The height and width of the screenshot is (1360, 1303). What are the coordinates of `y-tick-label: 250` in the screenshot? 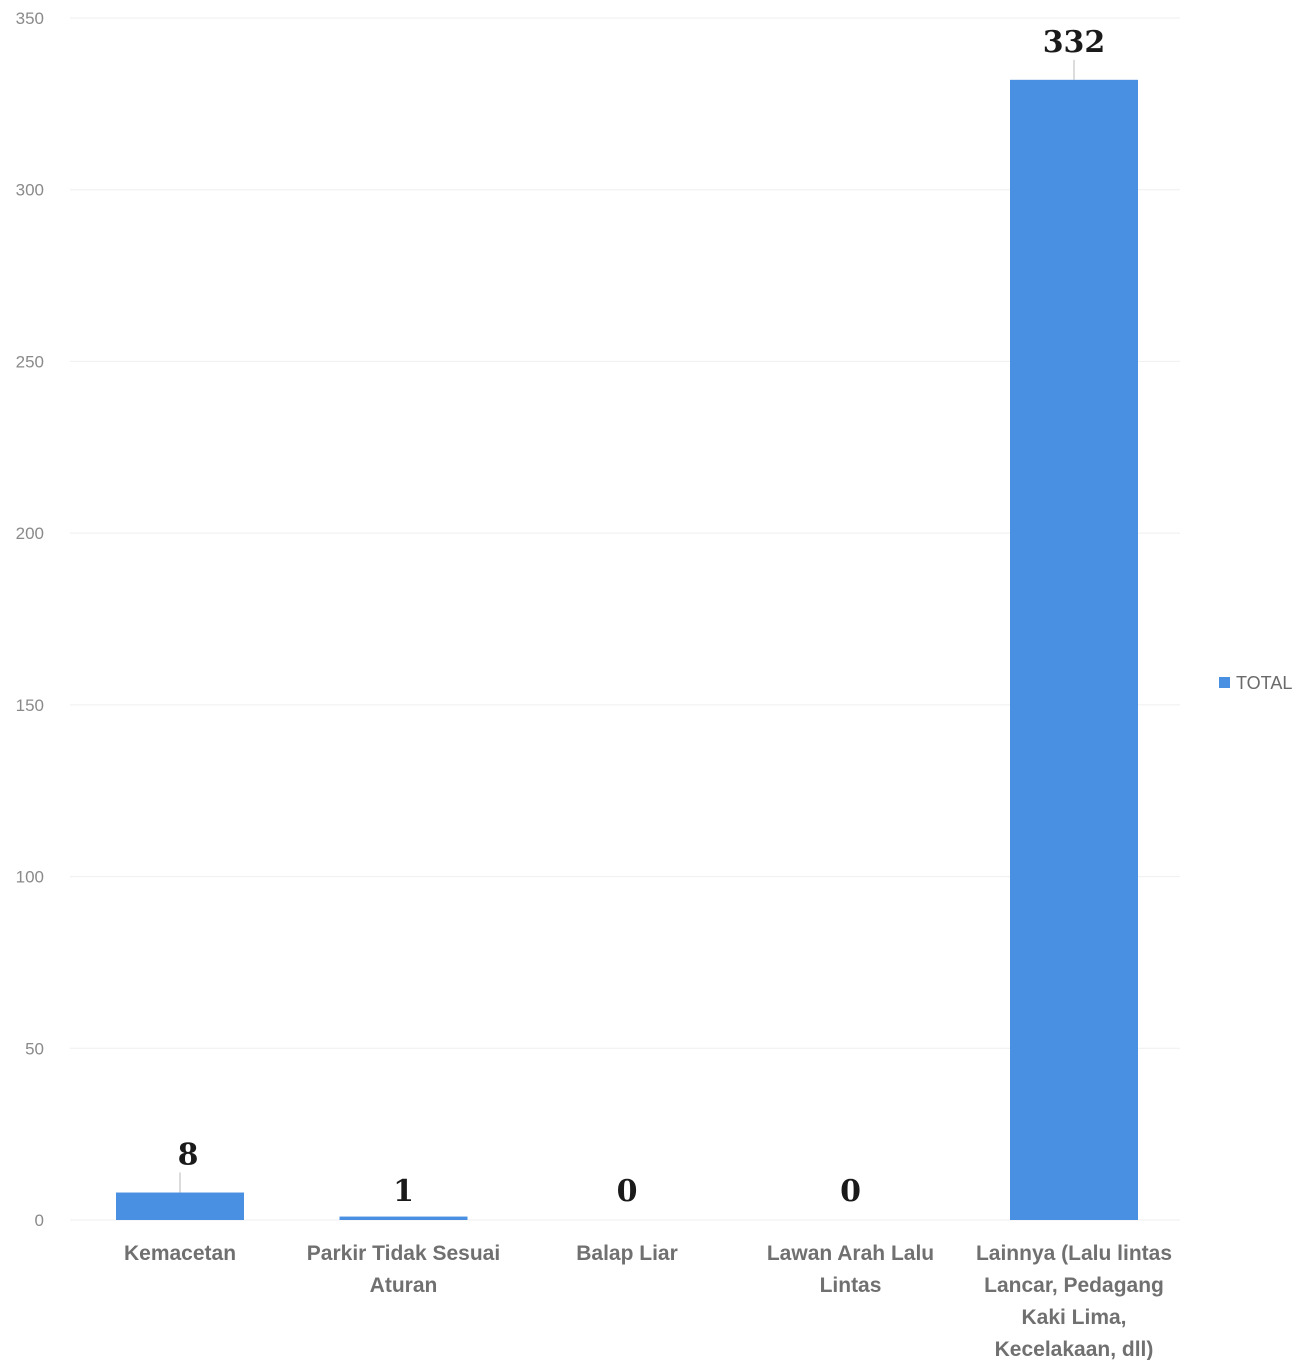 It's located at (30, 361).